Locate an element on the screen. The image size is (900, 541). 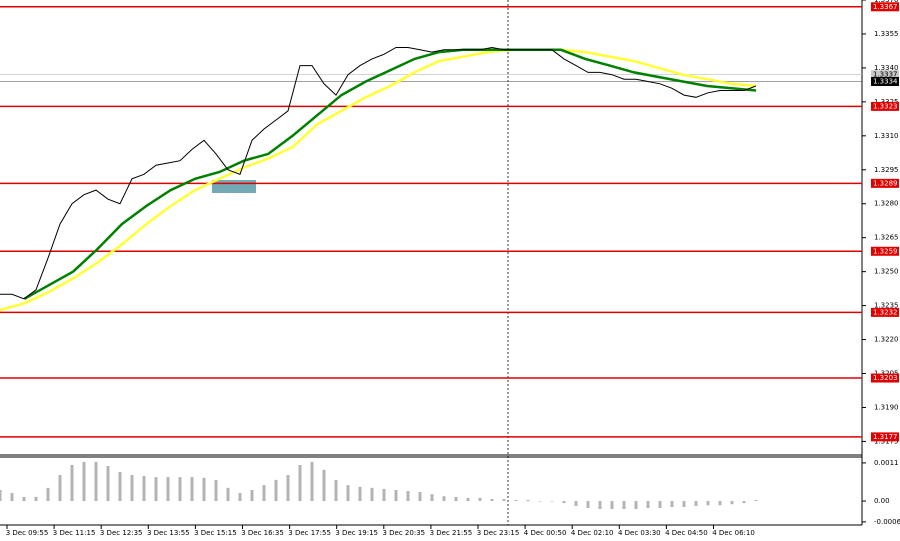
y-tick-label: 1.3280 is located at coordinates (886, 204).